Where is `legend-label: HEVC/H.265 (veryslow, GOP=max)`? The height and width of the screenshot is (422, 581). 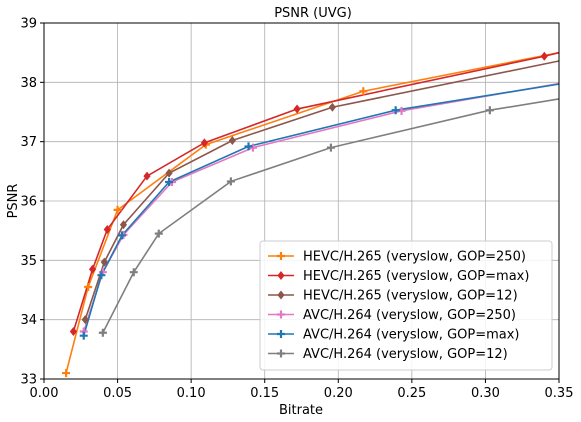 legend-label: HEVC/H.265 (veryslow, GOP=max) is located at coordinates (416, 276).